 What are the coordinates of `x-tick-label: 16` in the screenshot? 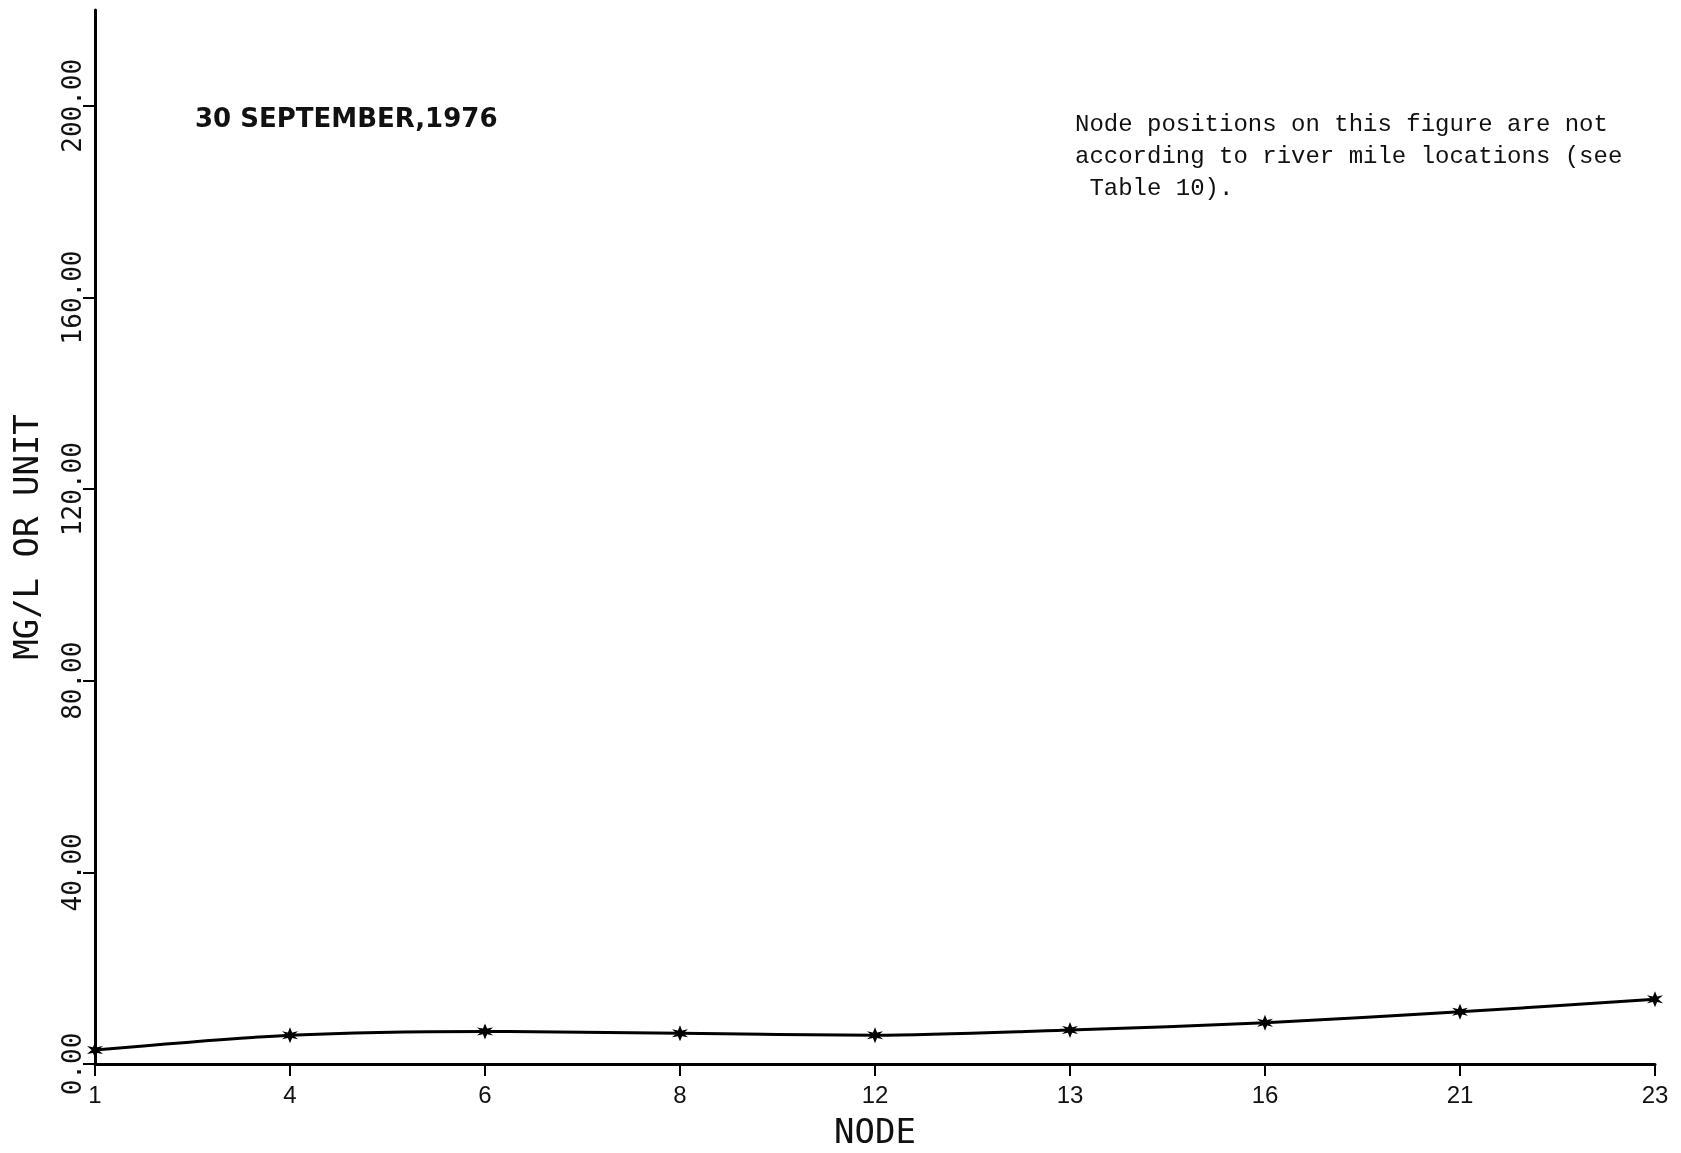 It's located at (1265, 1094).